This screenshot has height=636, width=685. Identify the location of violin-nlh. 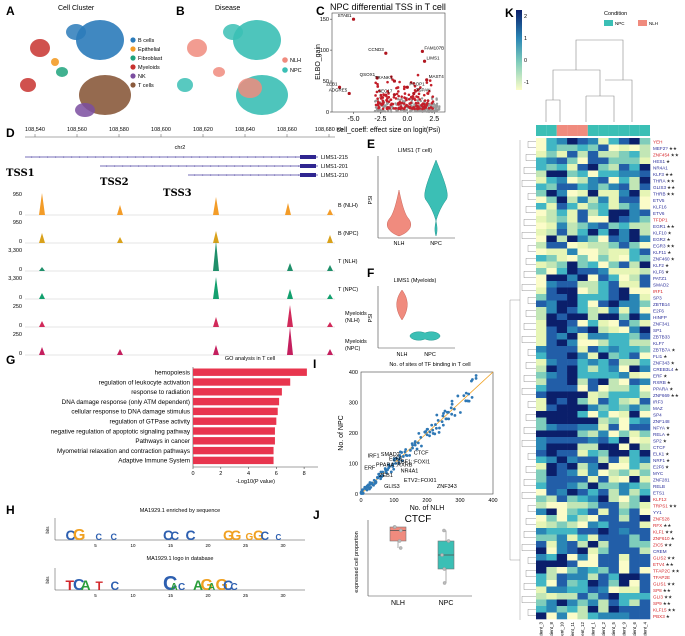
(402, 305).